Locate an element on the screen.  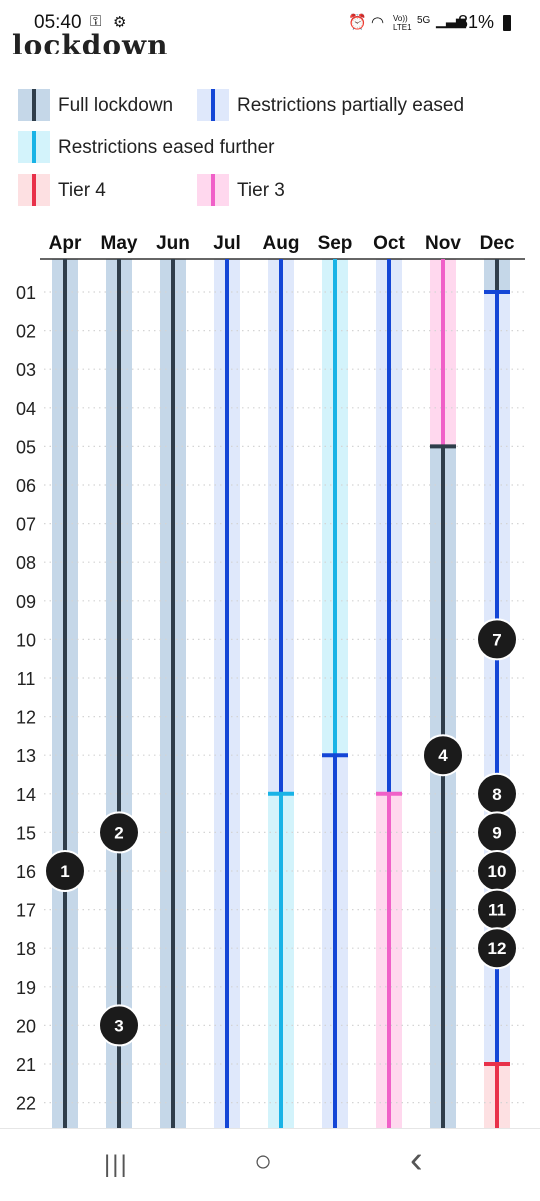
month-tick-label: Nov is located at coordinates (443, 243).